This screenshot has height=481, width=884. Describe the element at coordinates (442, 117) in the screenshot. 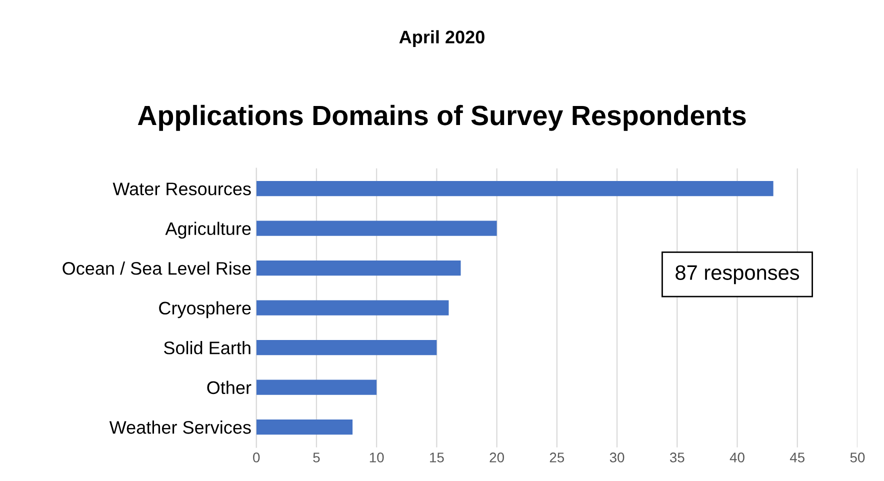

I see `chart-title: Applications Domains of Survey Respondents` at that location.